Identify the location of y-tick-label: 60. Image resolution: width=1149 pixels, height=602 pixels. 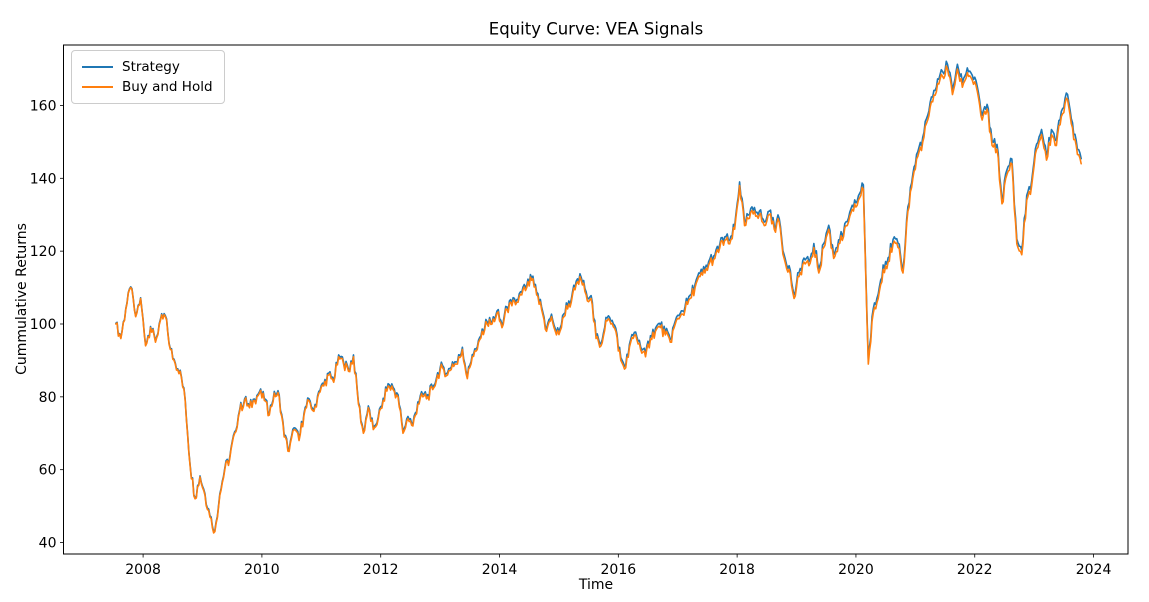
(48, 471).